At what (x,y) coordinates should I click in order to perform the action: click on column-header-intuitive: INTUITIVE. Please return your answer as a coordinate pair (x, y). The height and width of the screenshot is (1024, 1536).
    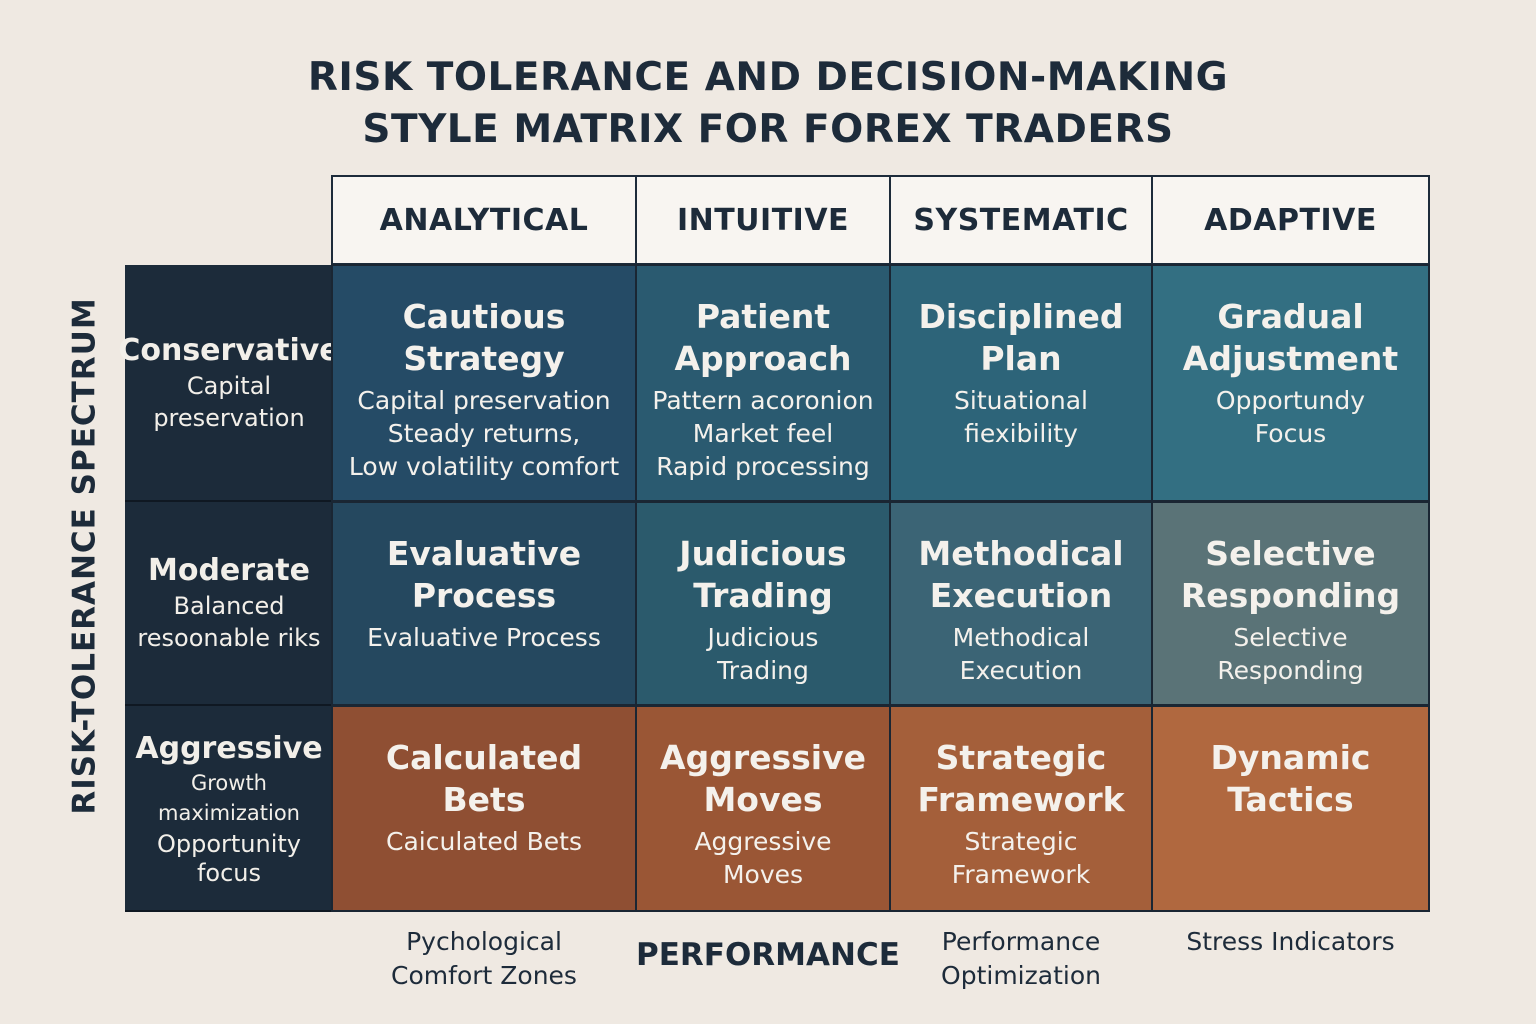
    Looking at the image, I should click on (763, 220).